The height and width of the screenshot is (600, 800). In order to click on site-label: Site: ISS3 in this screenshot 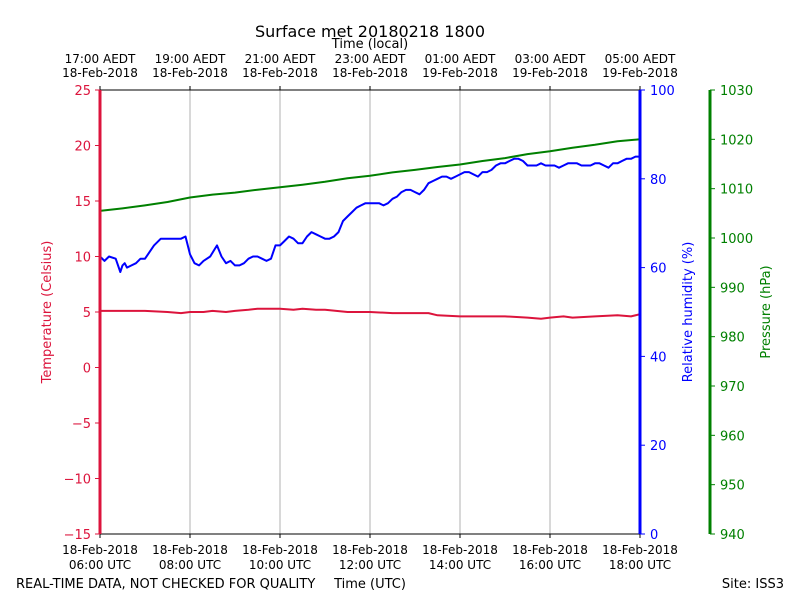, I will do `click(753, 584)`.